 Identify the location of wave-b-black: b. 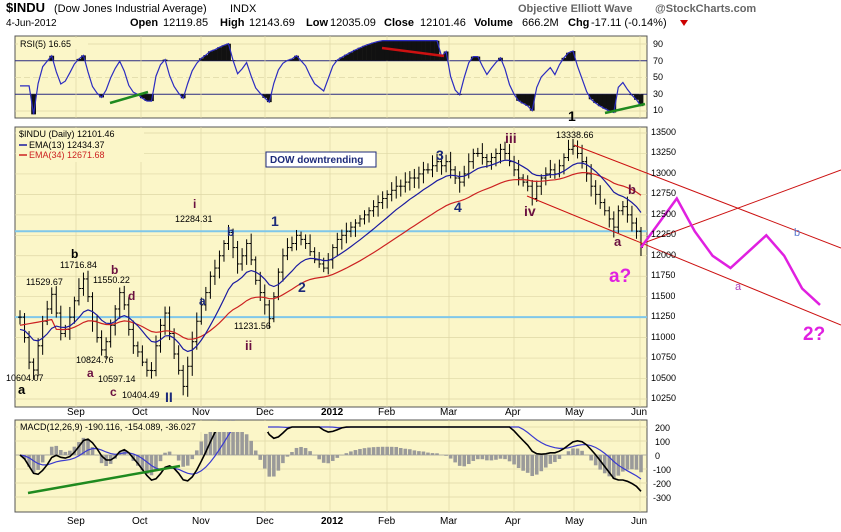
(74, 254).